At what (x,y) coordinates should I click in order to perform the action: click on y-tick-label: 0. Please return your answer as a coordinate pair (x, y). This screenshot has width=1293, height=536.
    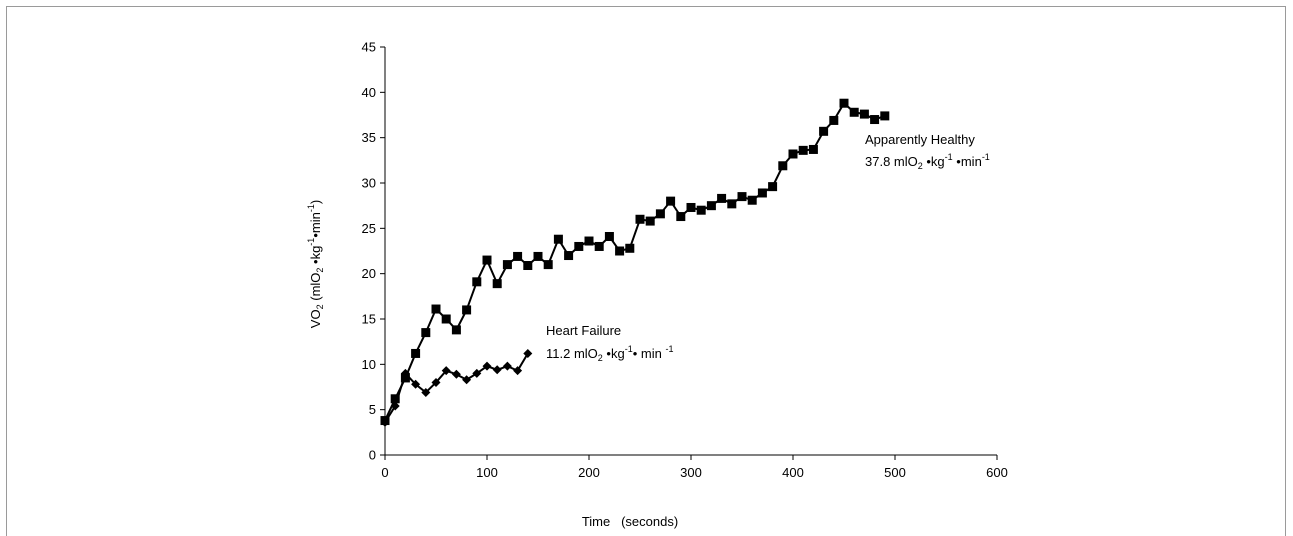
    Looking at the image, I should click on (372, 455).